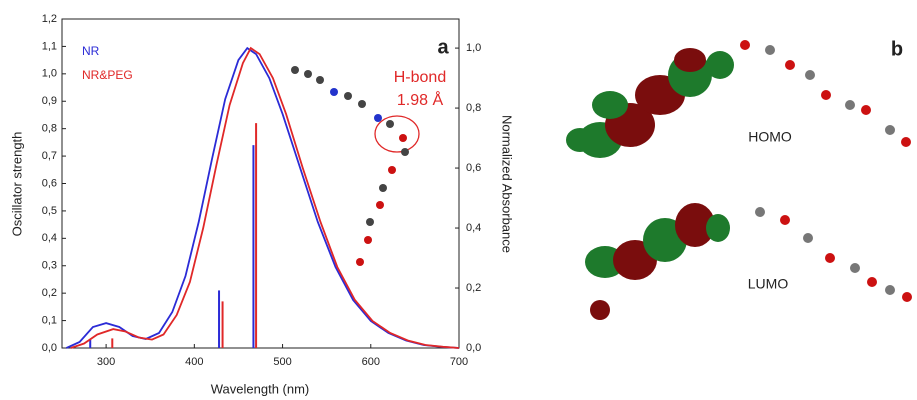 Image resolution: width=917 pixels, height=400 pixels. Describe the element at coordinates (49, 156) in the screenshot. I see `y-tick-label: 0,7` at that location.